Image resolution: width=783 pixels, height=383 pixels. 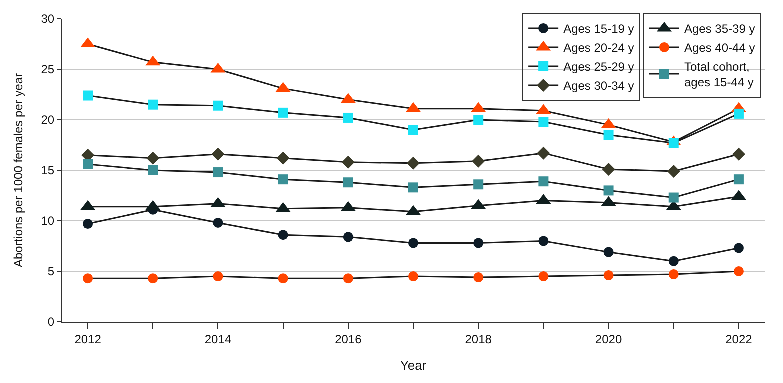 I want to click on y-tick-label: 25, so click(x=48, y=69).